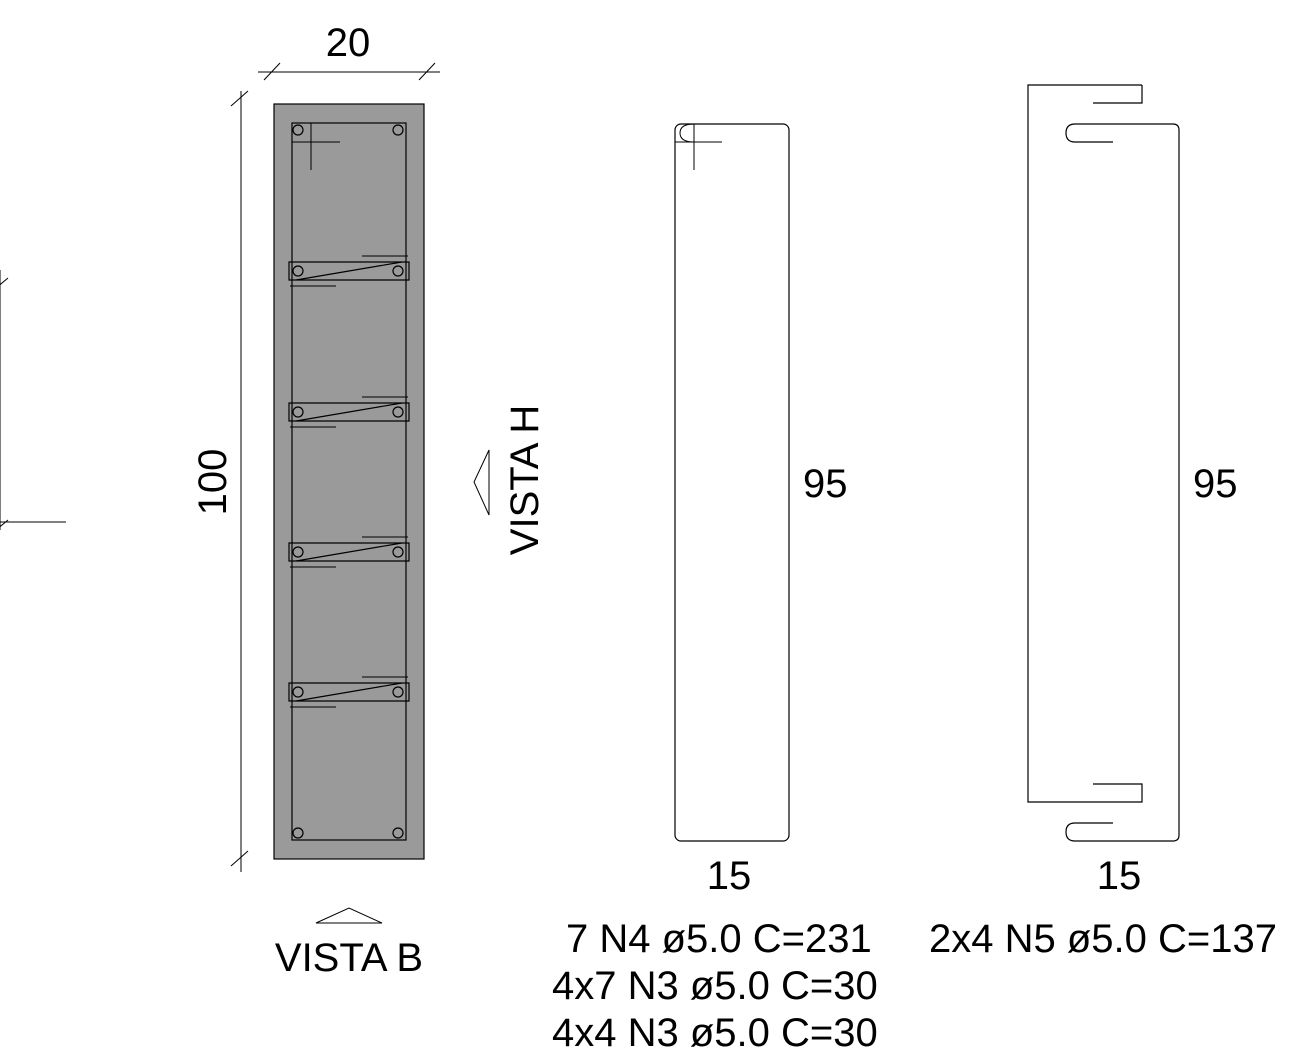 The height and width of the screenshot is (1055, 1312). What do you see at coordinates (1119, 876) in the screenshot?
I see `n5-width-label: 15` at bounding box center [1119, 876].